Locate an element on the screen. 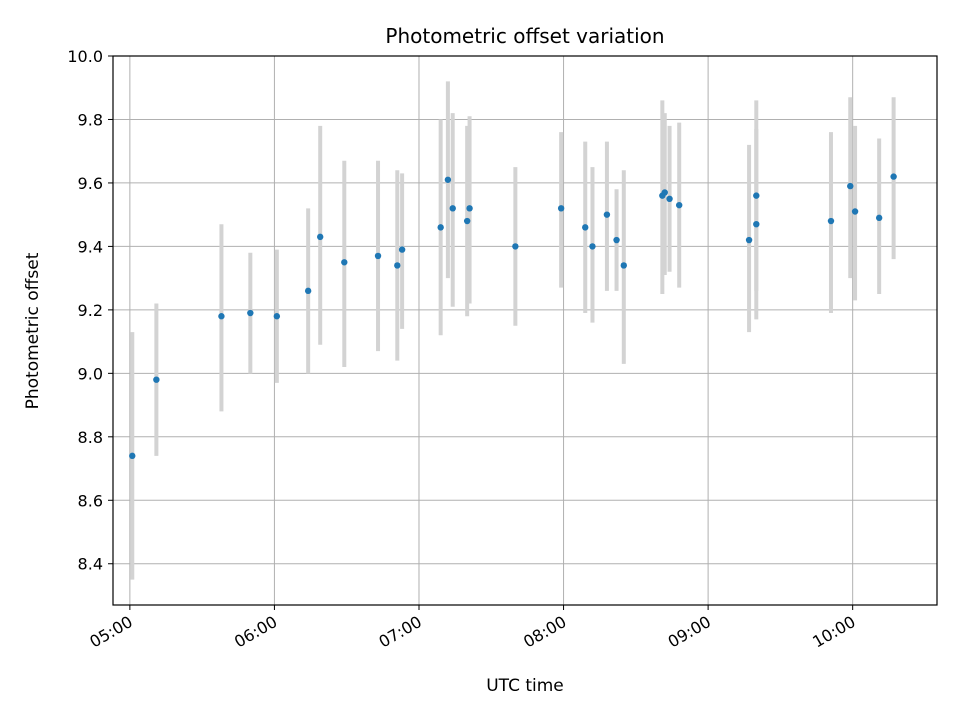 This screenshot has height=720, width=960. y-tick-label: 8.8 is located at coordinates (90, 437).